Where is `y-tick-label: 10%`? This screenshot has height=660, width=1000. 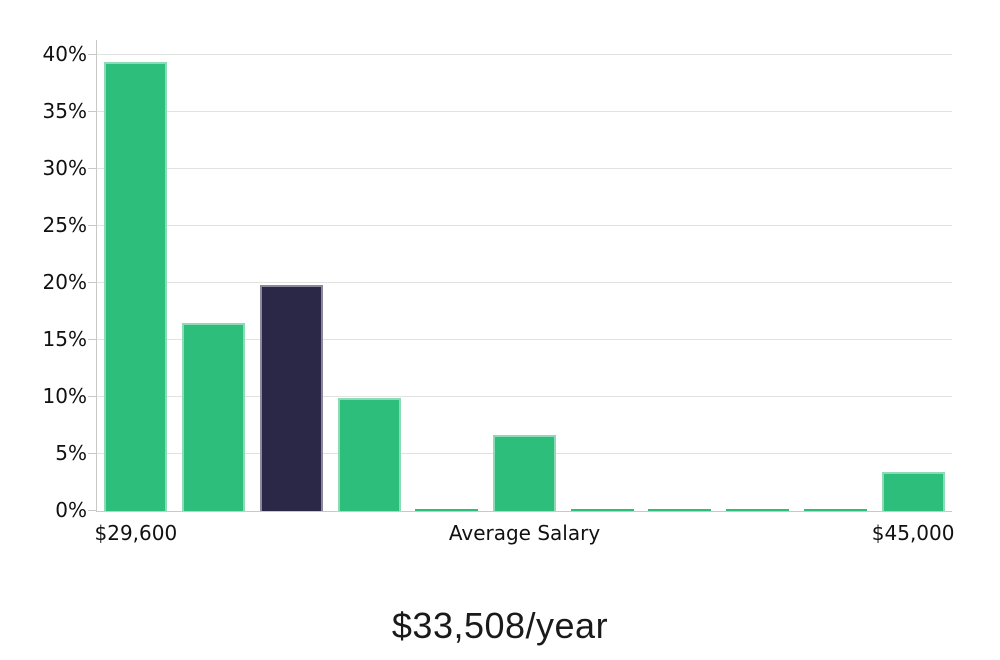
y-tick-label: 10% is located at coordinates (64, 396).